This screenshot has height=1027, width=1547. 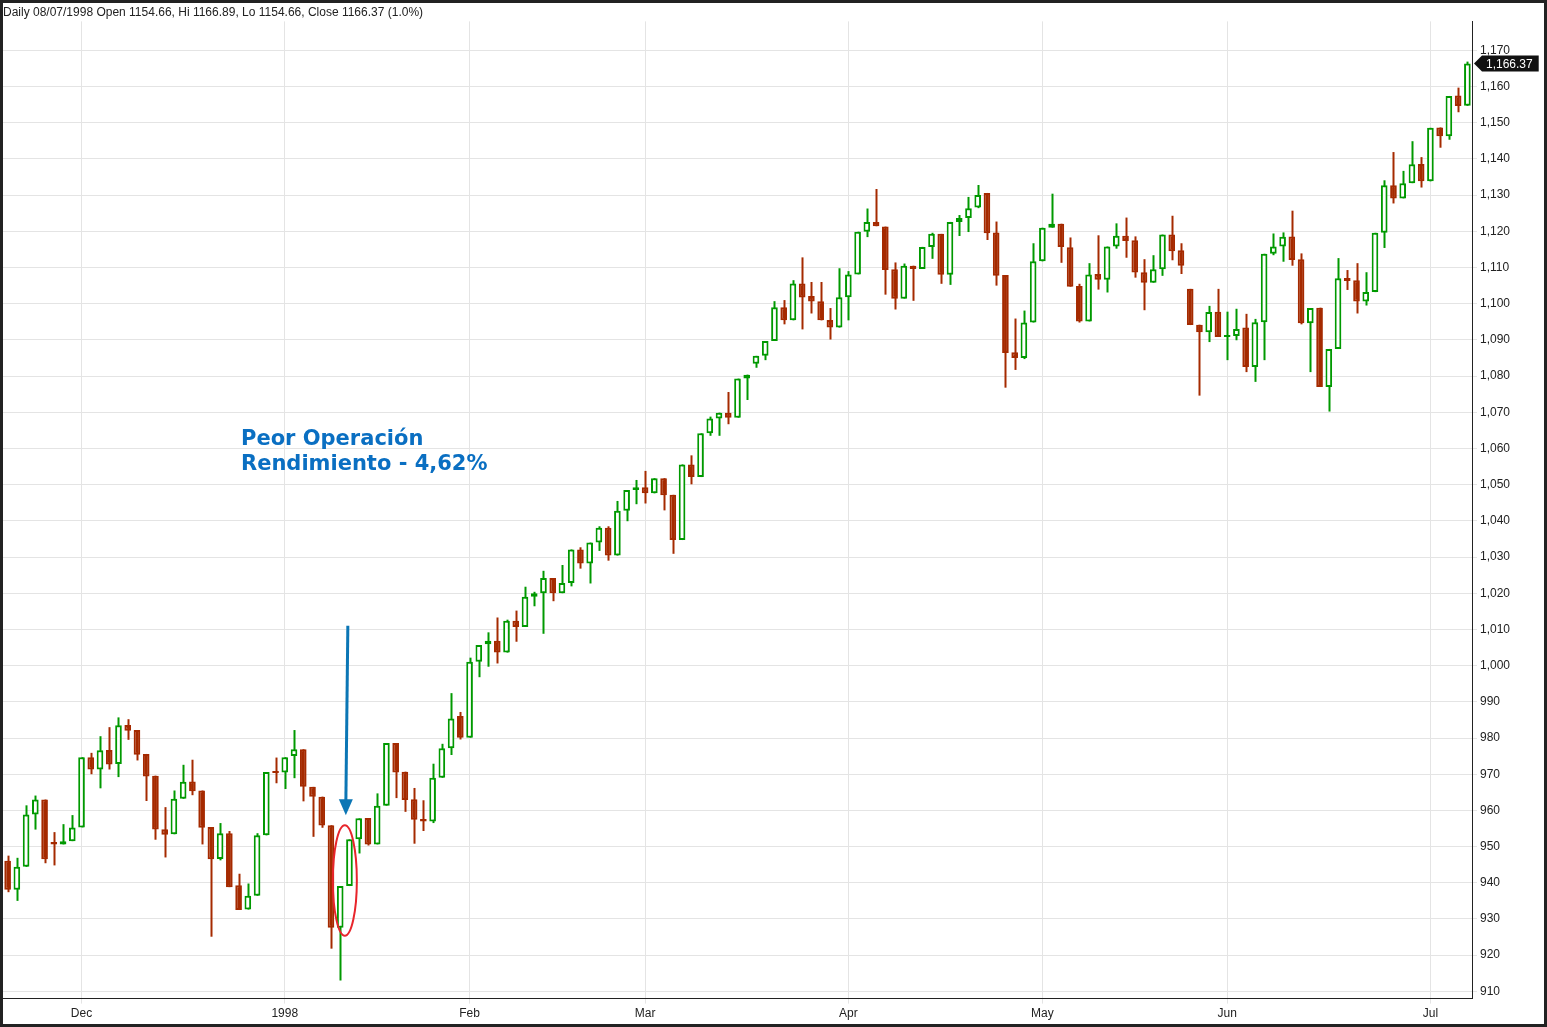 What do you see at coordinates (1495, 628) in the screenshot?
I see `y-tick-label: 1,010` at bounding box center [1495, 628].